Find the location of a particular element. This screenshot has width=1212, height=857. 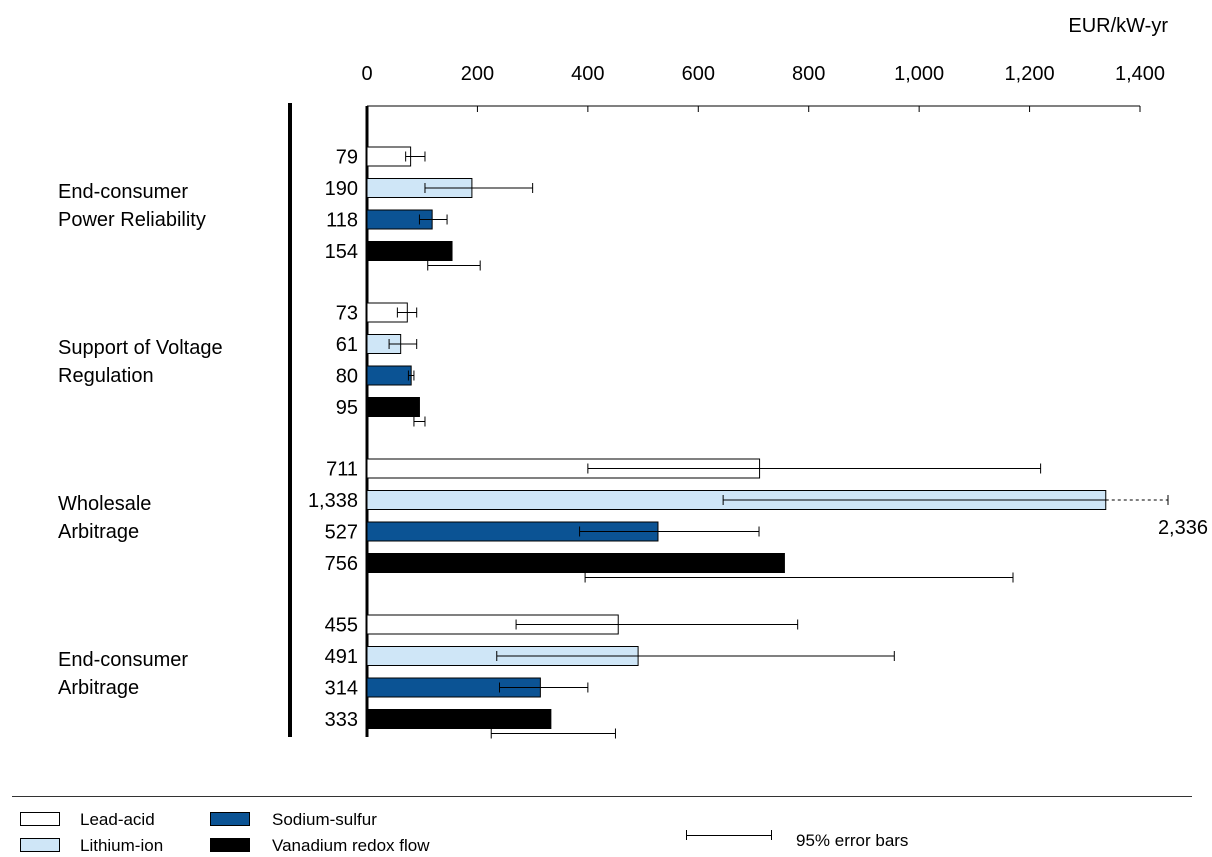

bar-value-label: 95 is located at coordinates (347, 408).